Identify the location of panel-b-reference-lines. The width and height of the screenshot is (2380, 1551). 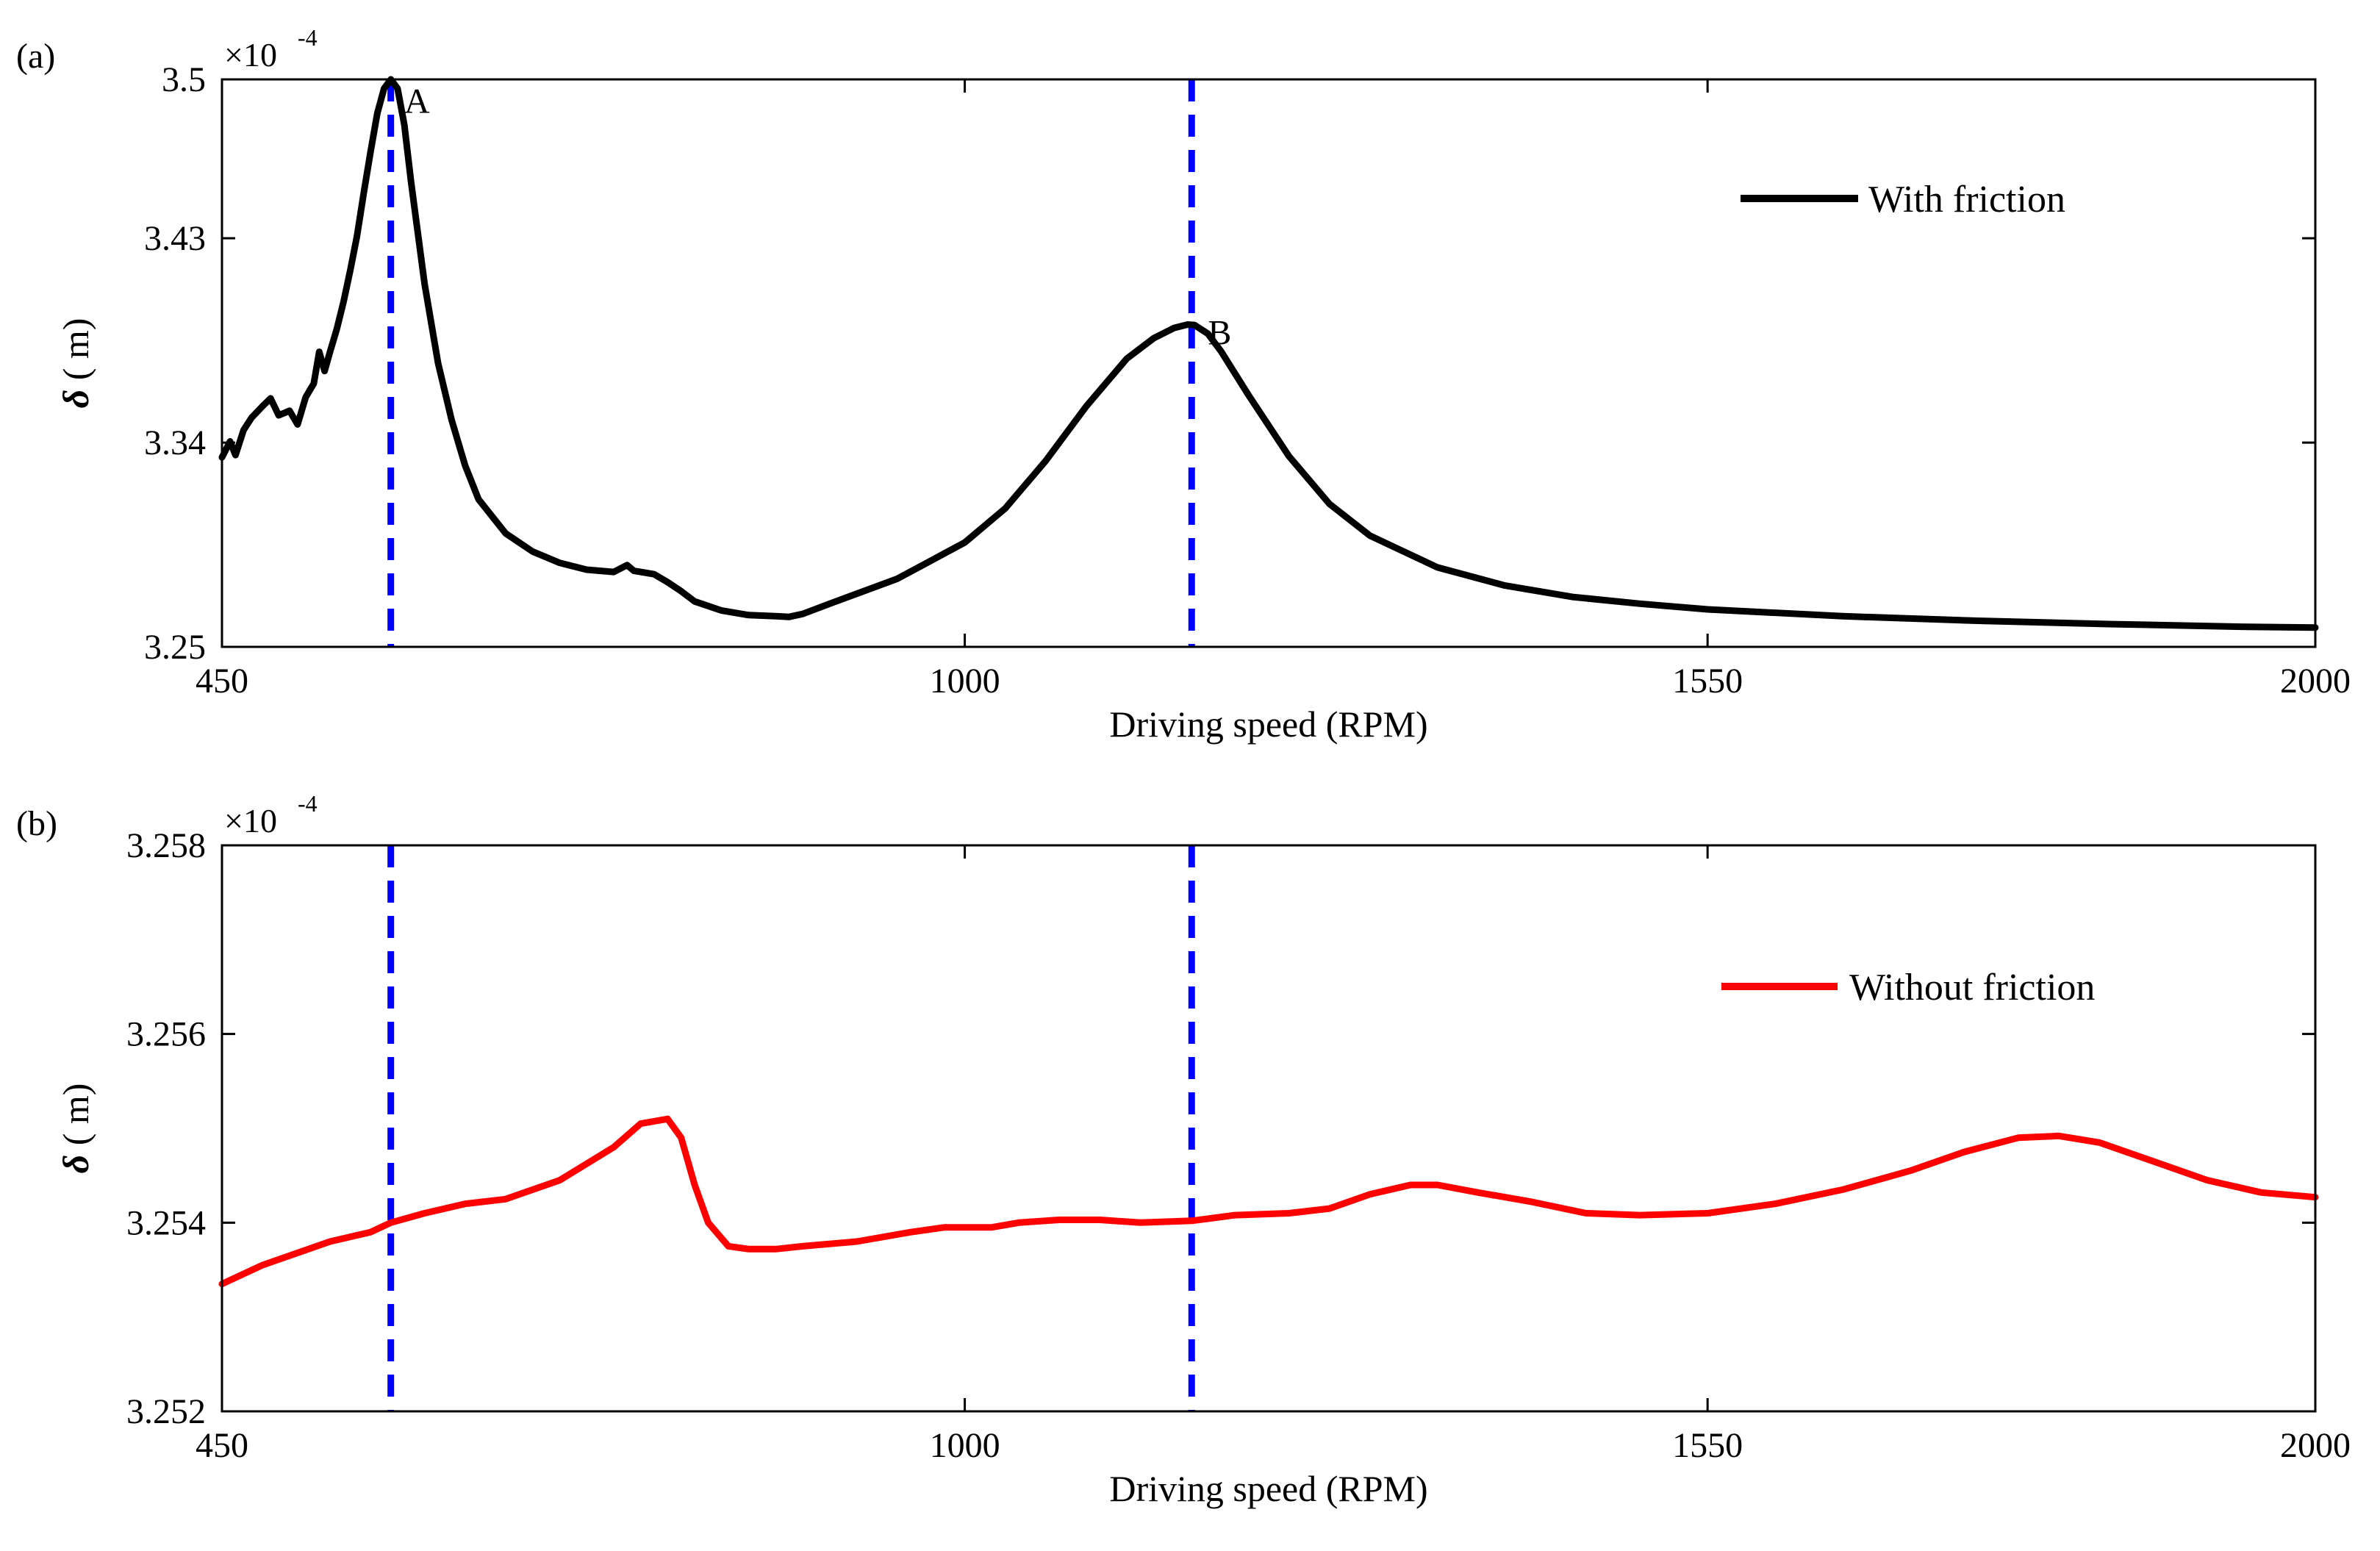
(791, 1128).